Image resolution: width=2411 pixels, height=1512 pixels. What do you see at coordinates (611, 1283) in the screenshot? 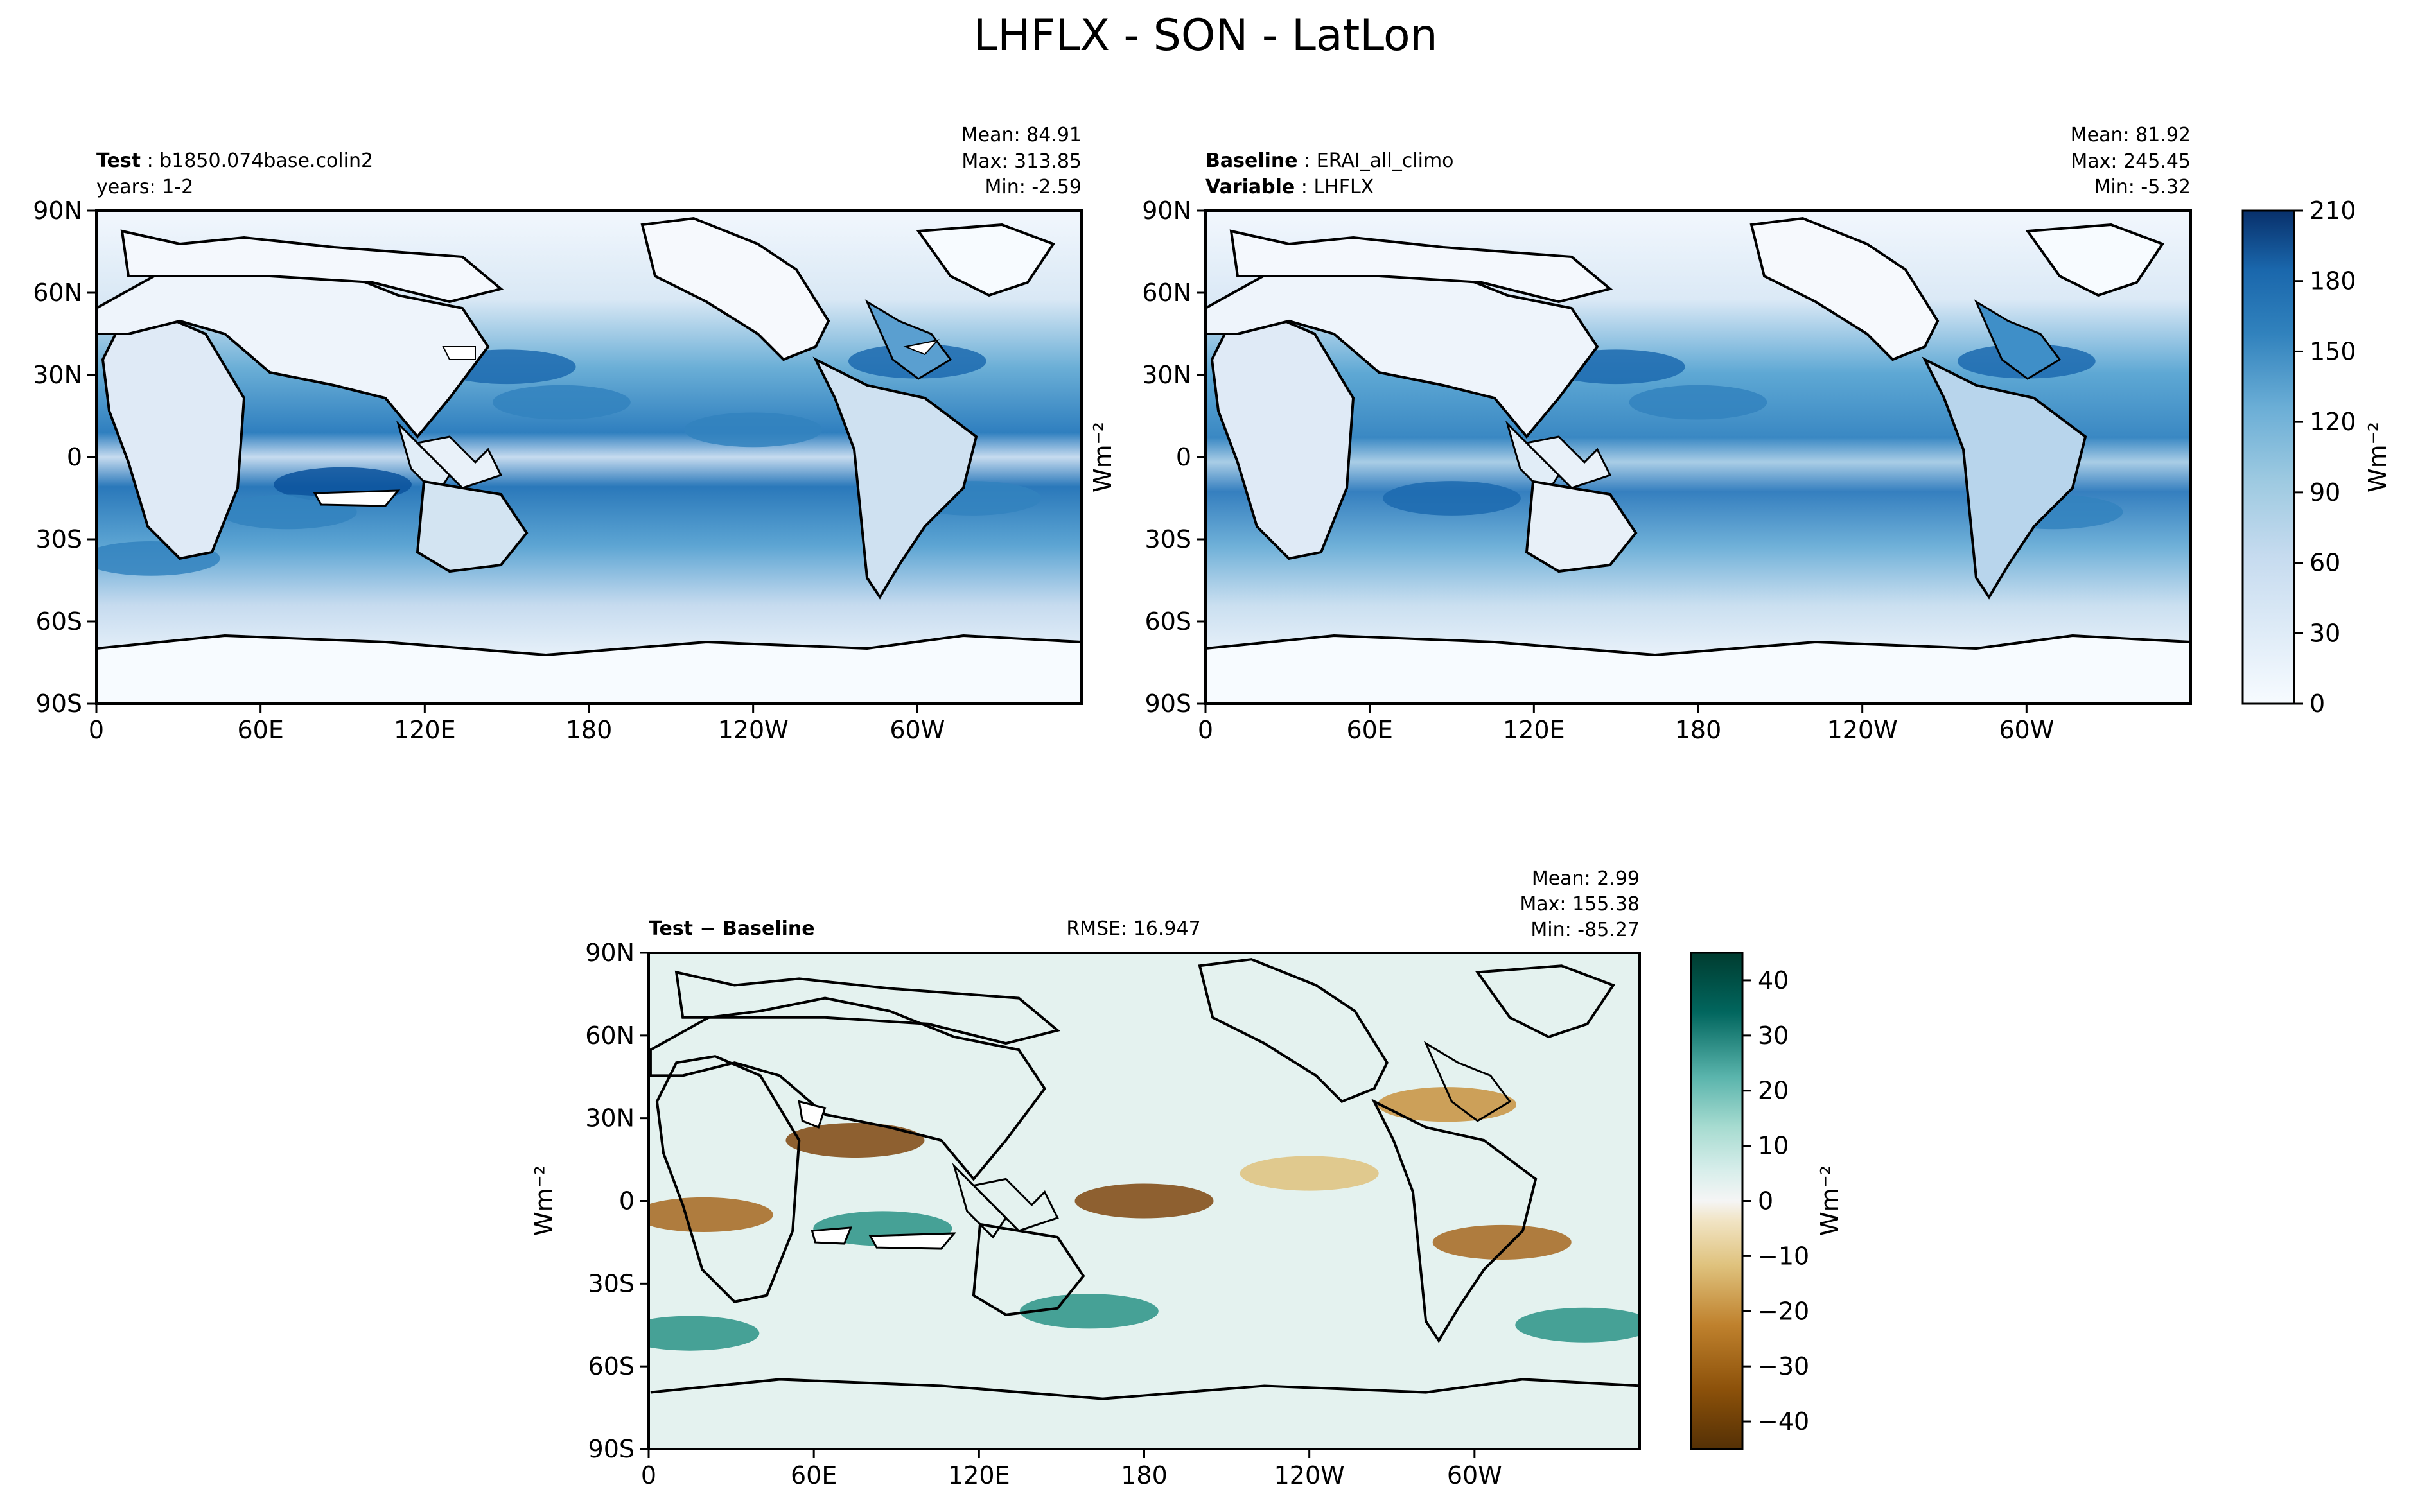
I see `diff-ytick-label: 30S` at bounding box center [611, 1283].